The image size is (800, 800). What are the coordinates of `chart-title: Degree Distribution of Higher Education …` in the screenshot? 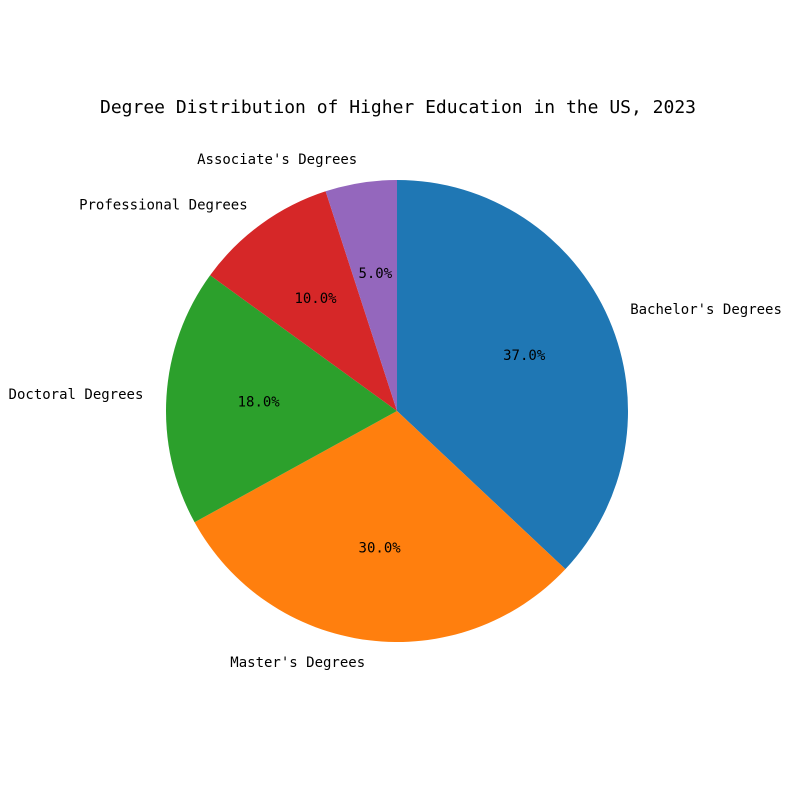 It's located at (398, 107).